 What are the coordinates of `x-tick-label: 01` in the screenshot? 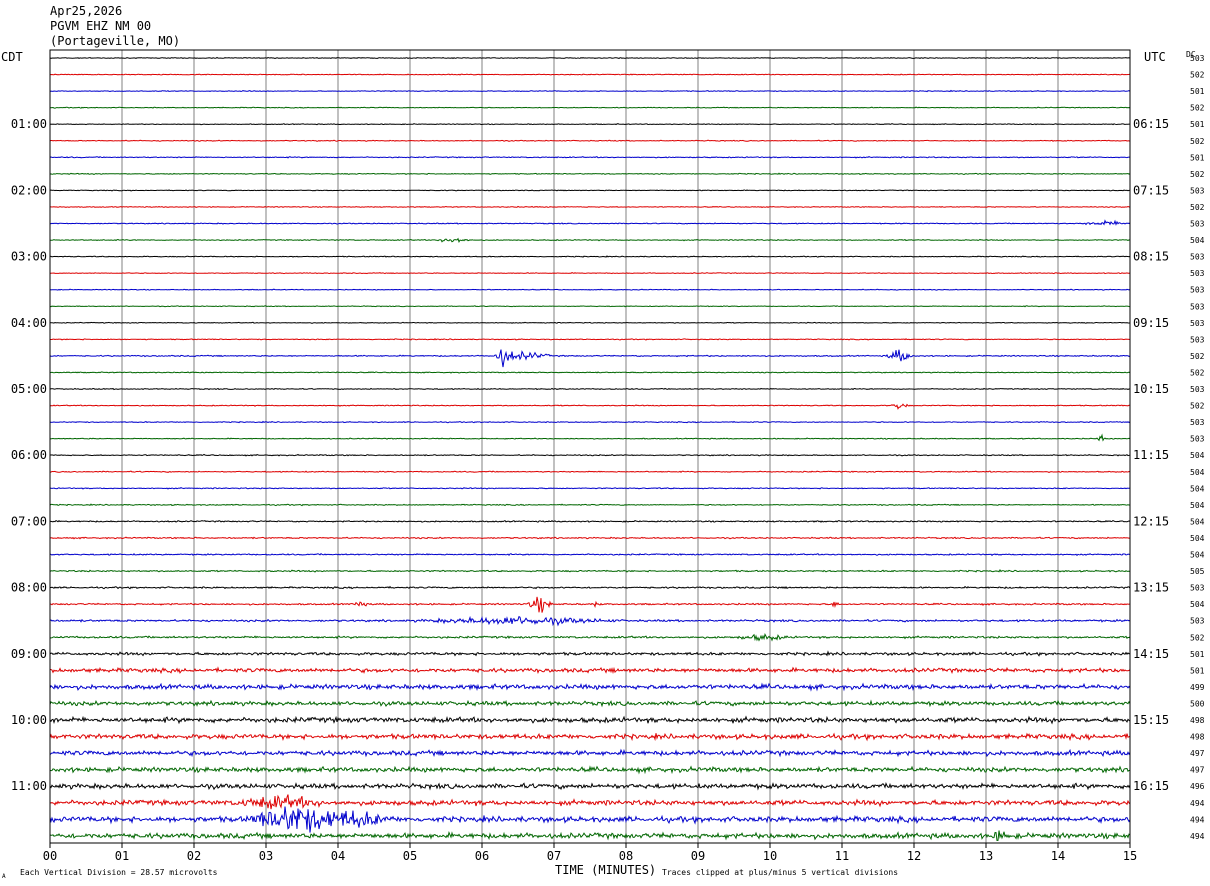 It's located at (122, 856).